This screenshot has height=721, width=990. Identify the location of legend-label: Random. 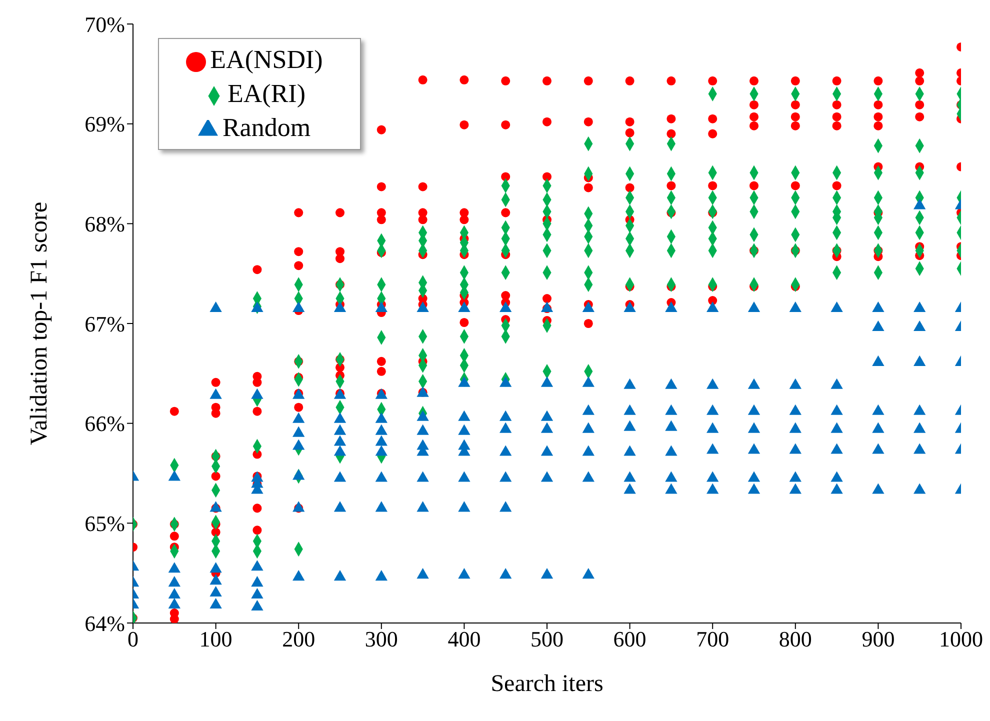
(266, 127).